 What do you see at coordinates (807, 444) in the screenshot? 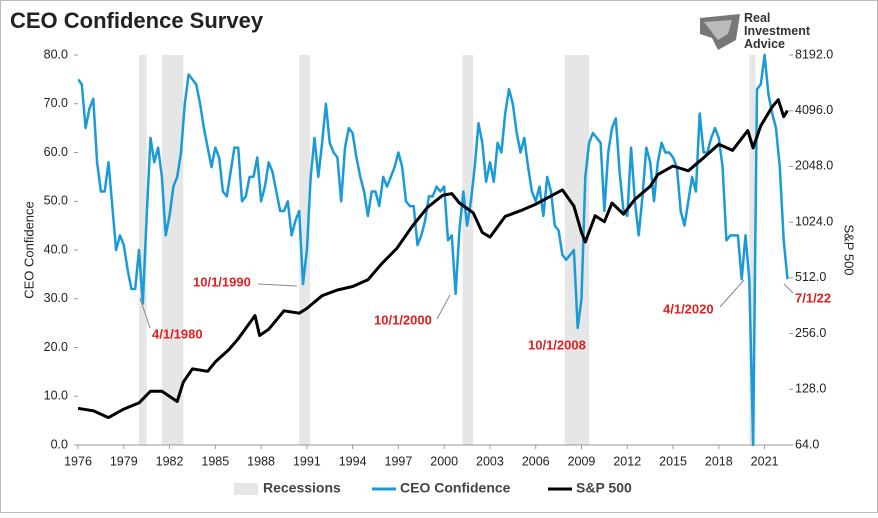
I see `y2-tick-label: 64.0` at bounding box center [807, 444].